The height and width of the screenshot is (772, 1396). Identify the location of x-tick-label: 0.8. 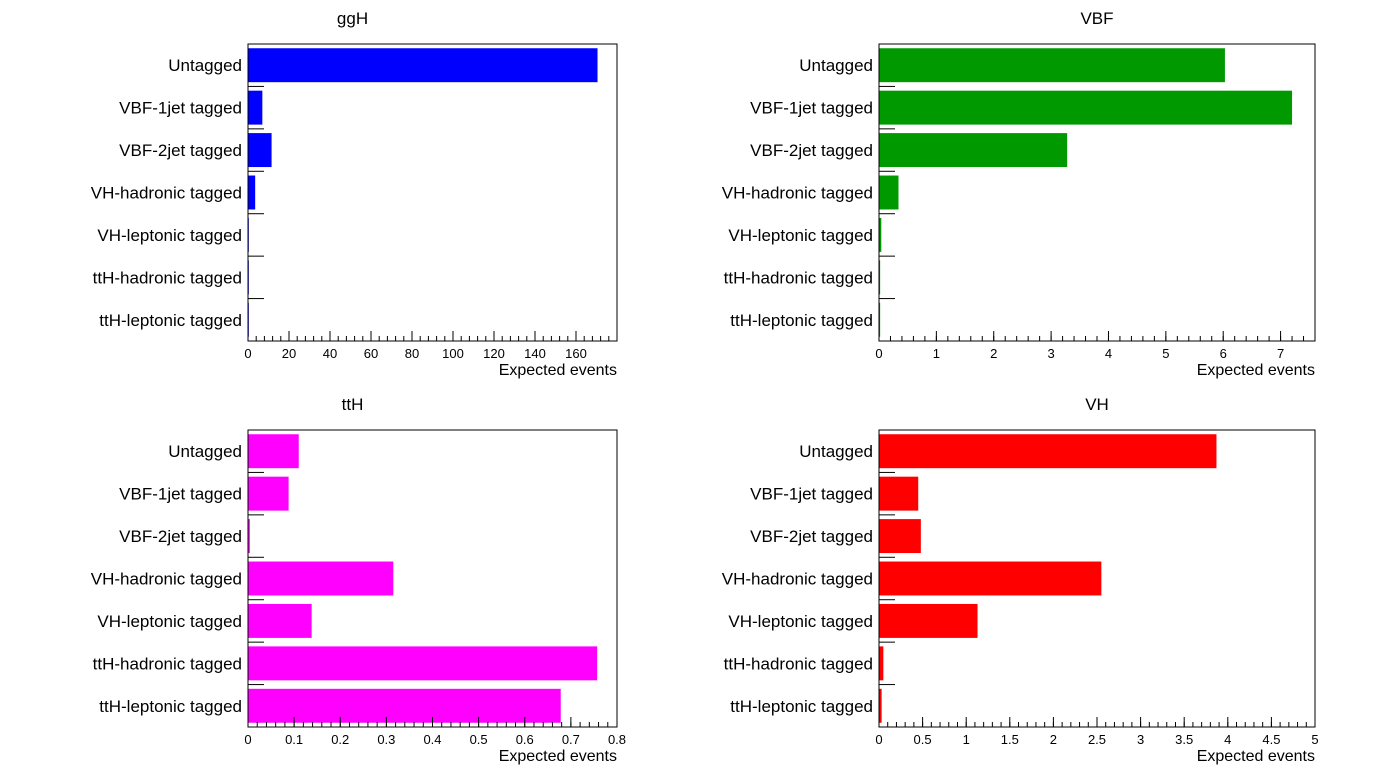
(617, 739).